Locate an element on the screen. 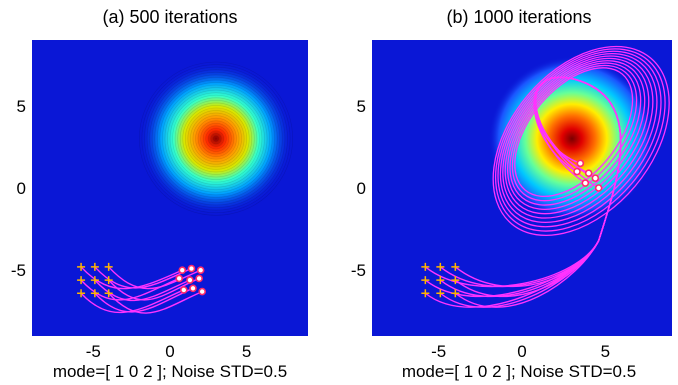 The width and height of the screenshot is (678, 385). panel-b-start-markers is located at coordinates (440, 280).